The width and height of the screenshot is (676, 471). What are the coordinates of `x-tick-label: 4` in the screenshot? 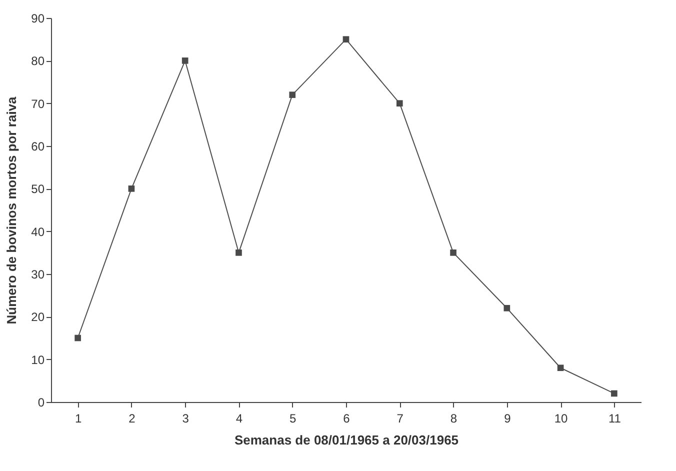 It's located at (239, 419).